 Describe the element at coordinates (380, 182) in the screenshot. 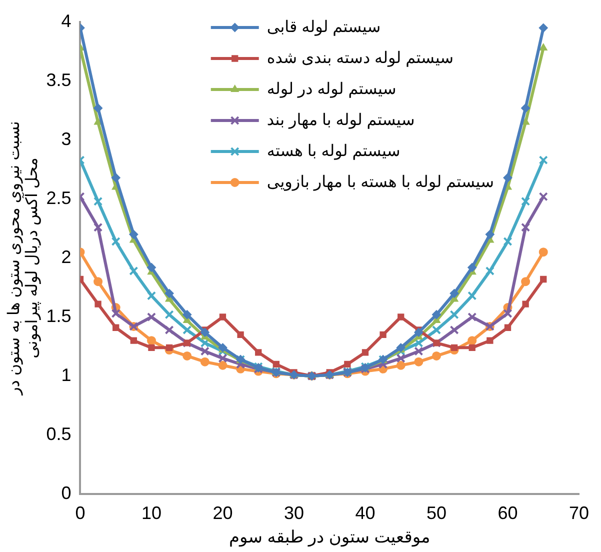

I see `legend-label: سیستم لوله با هسته با مهار بازویی` at that location.